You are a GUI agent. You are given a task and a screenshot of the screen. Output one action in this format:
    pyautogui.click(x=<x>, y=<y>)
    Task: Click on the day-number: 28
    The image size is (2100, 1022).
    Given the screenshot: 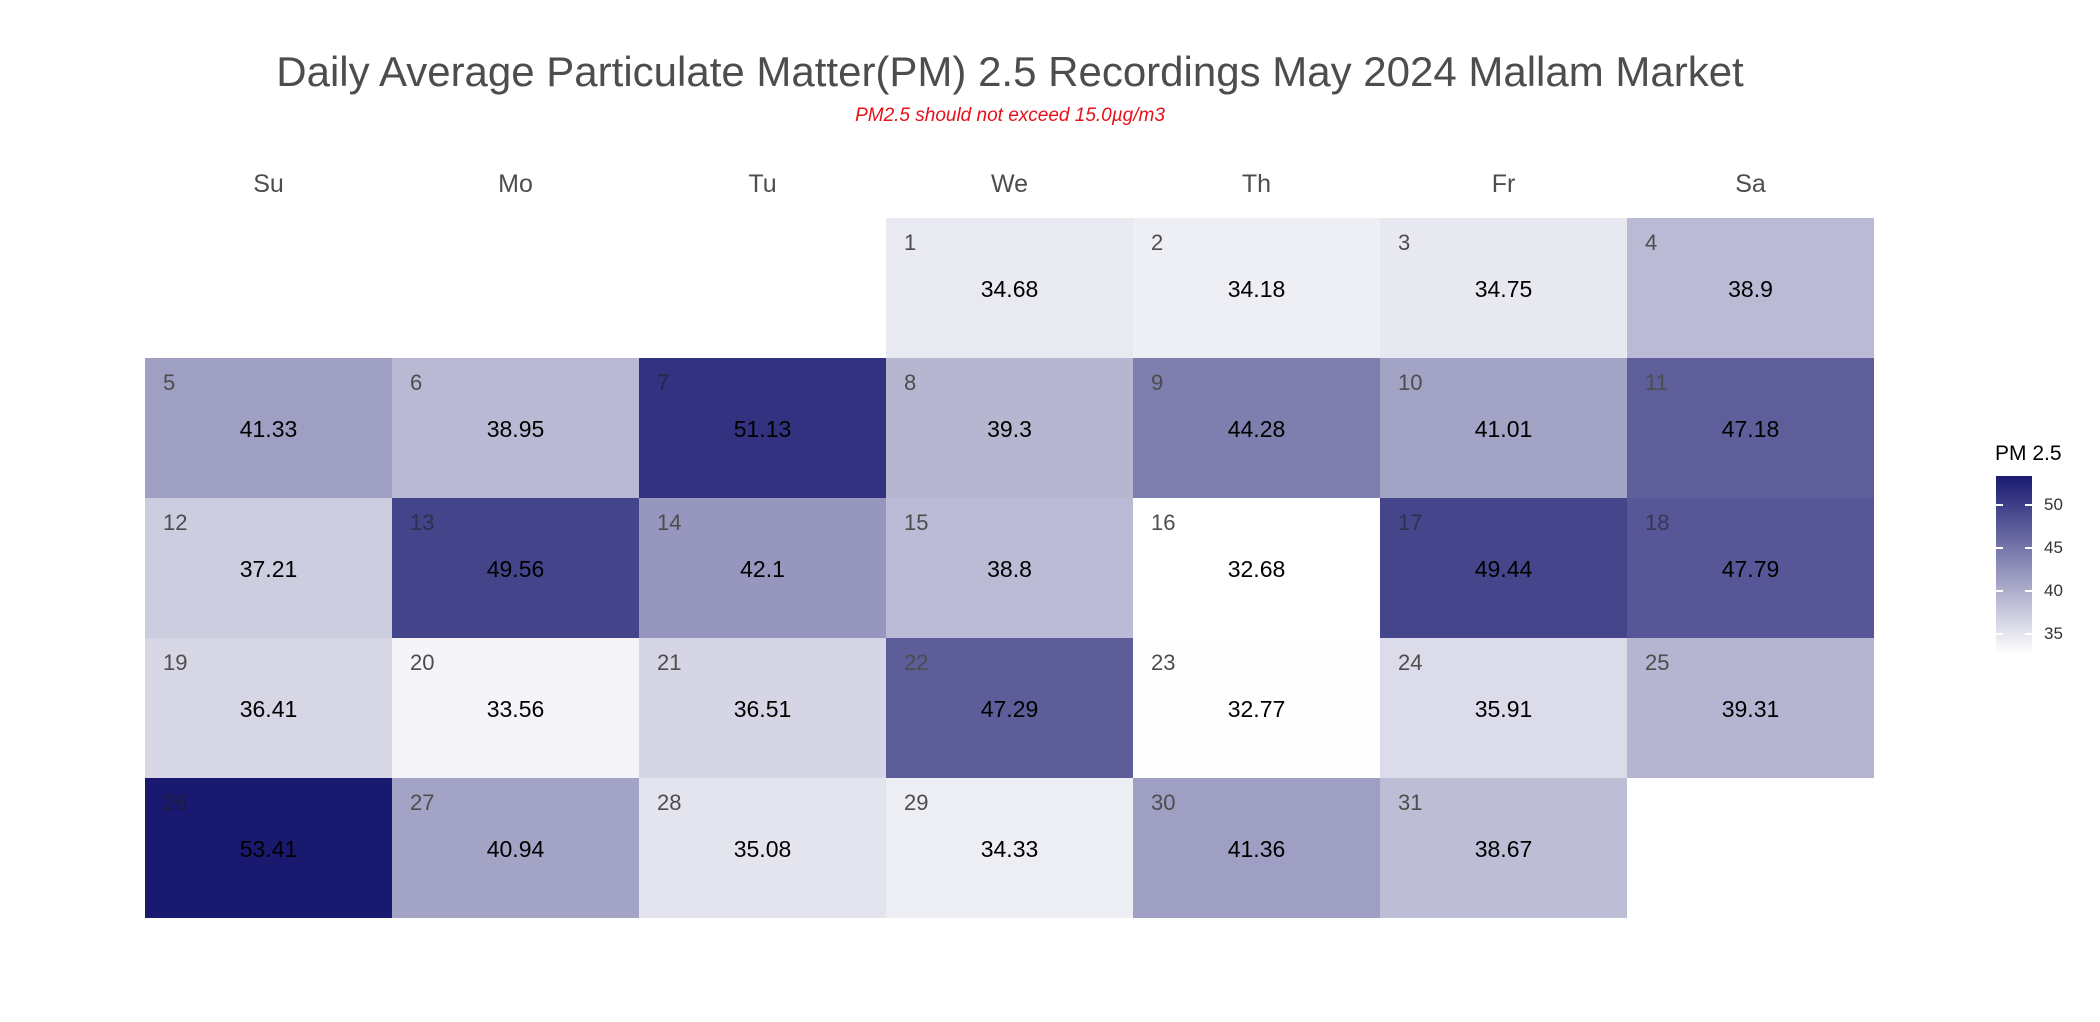 What is the action you would take?
    pyautogui.click(x=669, y=802)
    